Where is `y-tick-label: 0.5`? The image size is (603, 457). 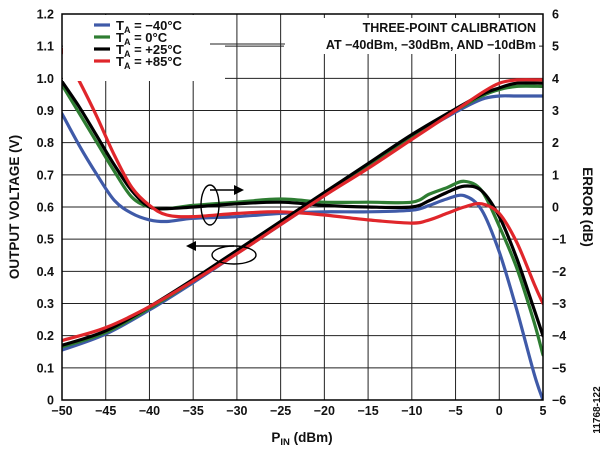
y-tick-label: 0.5 is located at coordinates (45, 240).